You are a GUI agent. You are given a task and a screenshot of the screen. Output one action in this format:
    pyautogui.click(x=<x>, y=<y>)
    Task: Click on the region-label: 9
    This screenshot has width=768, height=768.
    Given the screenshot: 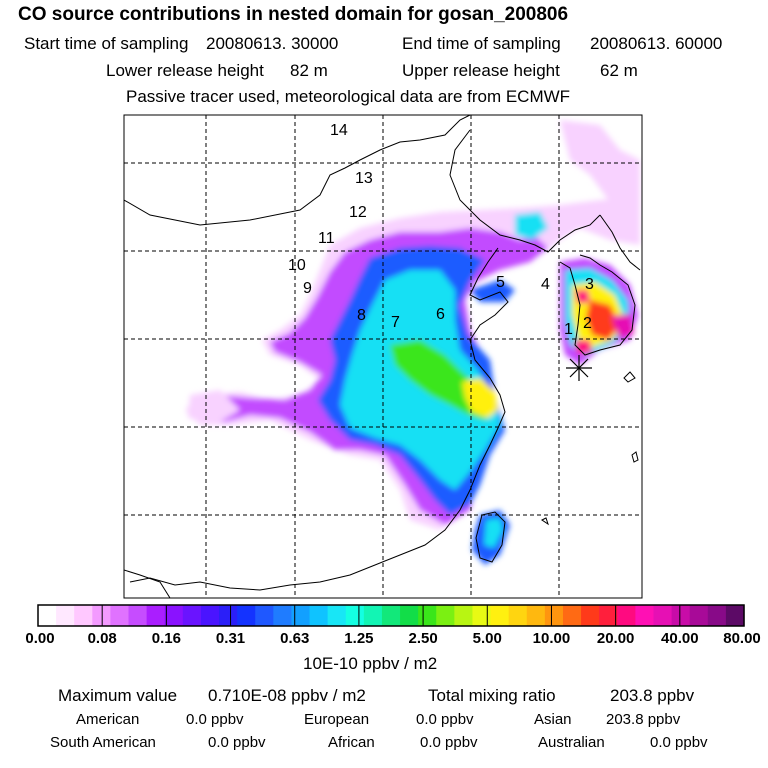 What is the action you would take?
    pyautogui.click(x=307, y=288)
    